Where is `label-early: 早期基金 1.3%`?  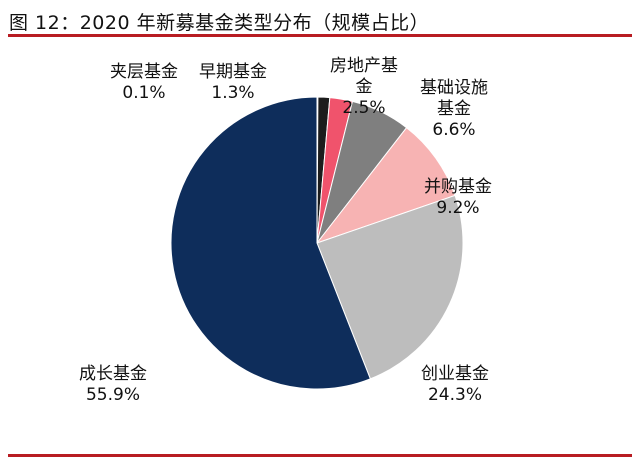 label-early: 早期基金 1.3% is located at coordinates (233, 83).